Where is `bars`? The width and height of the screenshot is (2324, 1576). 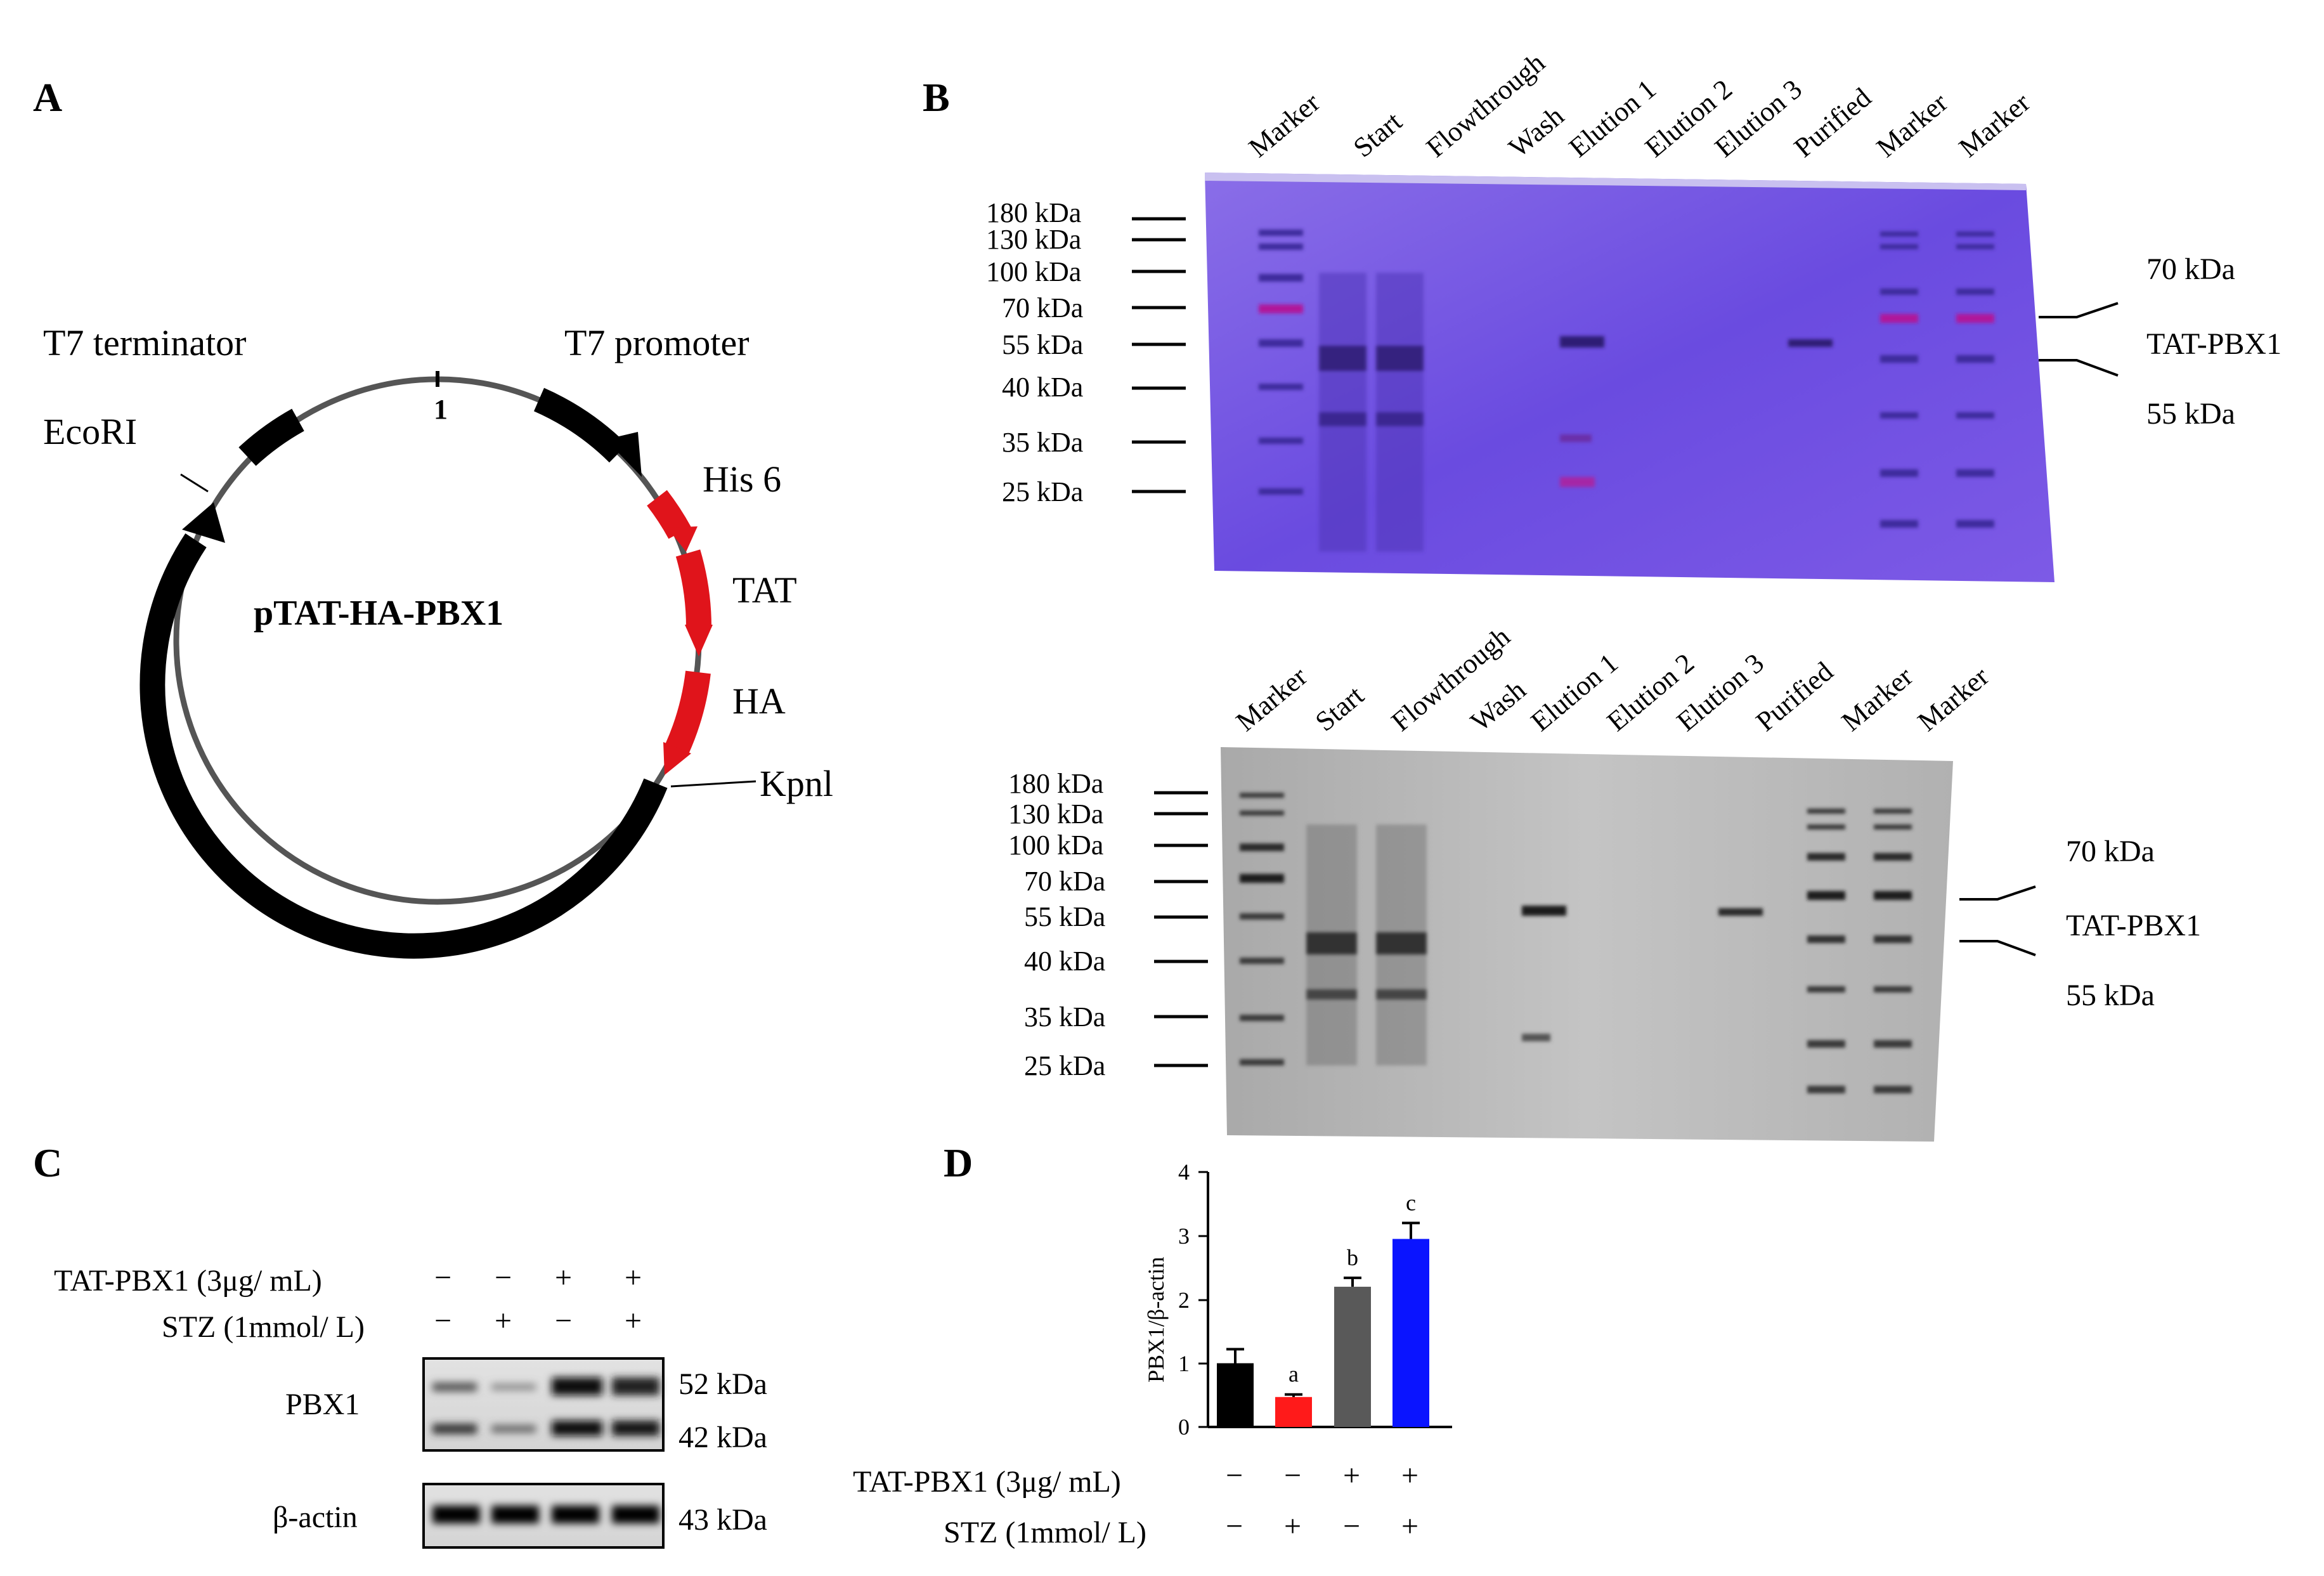 bars is located at coordinates (1323, 1333).